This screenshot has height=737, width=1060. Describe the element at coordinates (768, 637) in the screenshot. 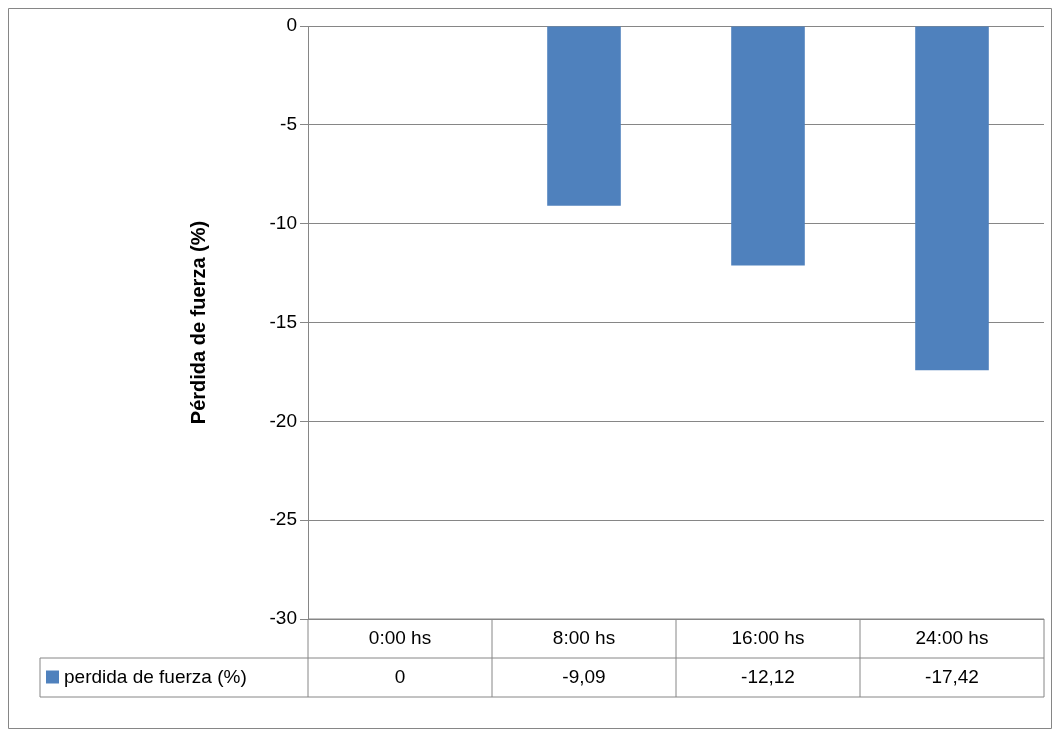

I see `x-tick-label: 16:00 hs` at that location.